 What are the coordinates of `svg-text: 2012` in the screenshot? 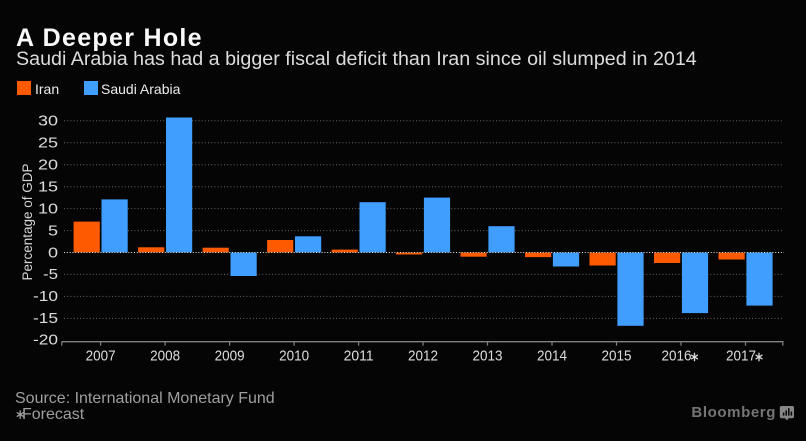 It's located at (423, 356).